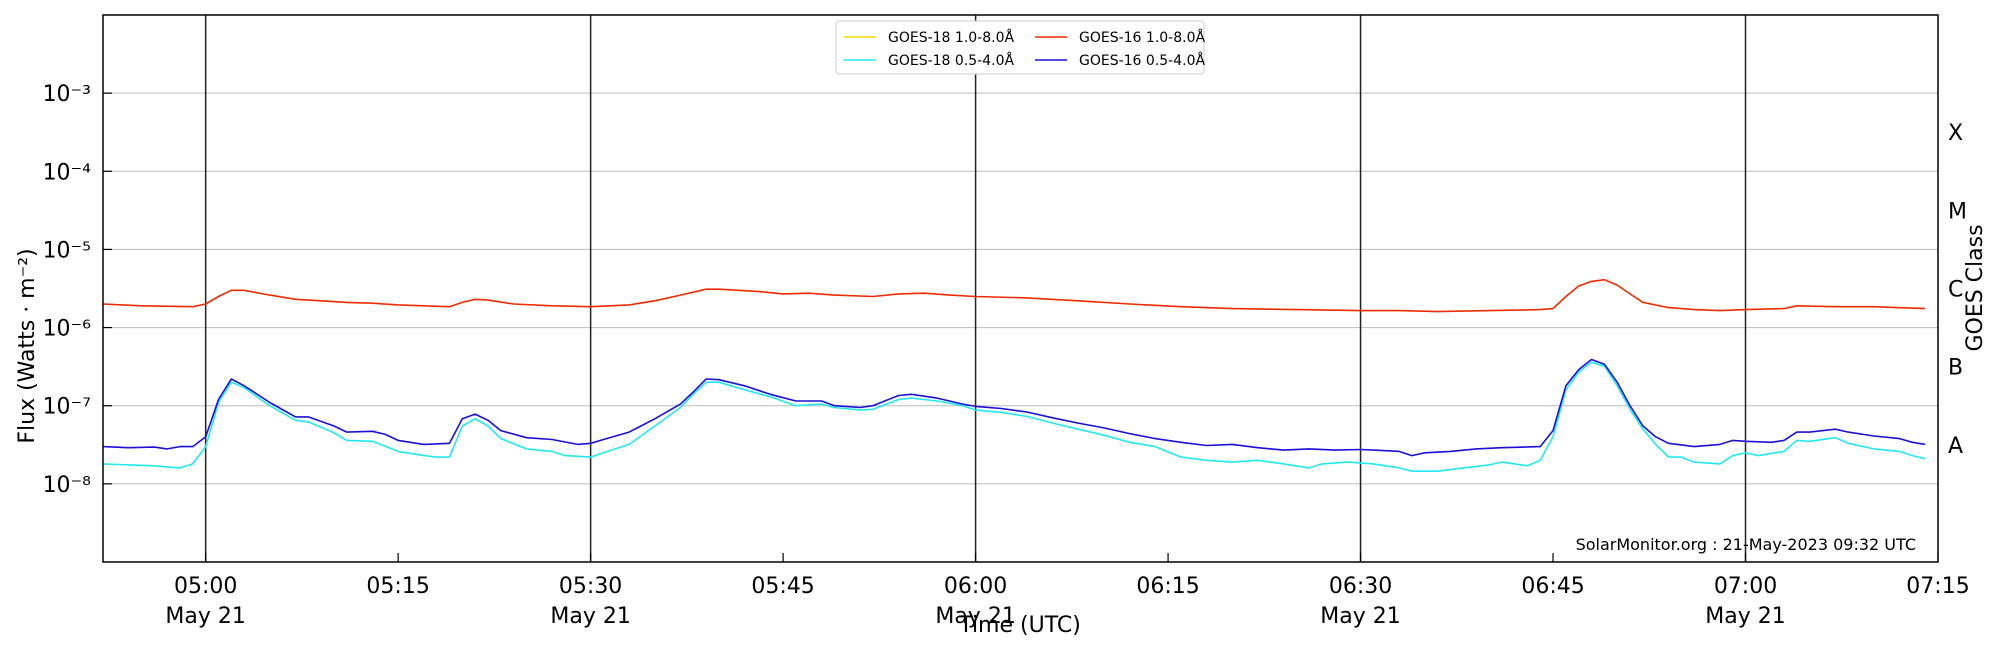  I want to click on legend-box, so click(1020, 47).